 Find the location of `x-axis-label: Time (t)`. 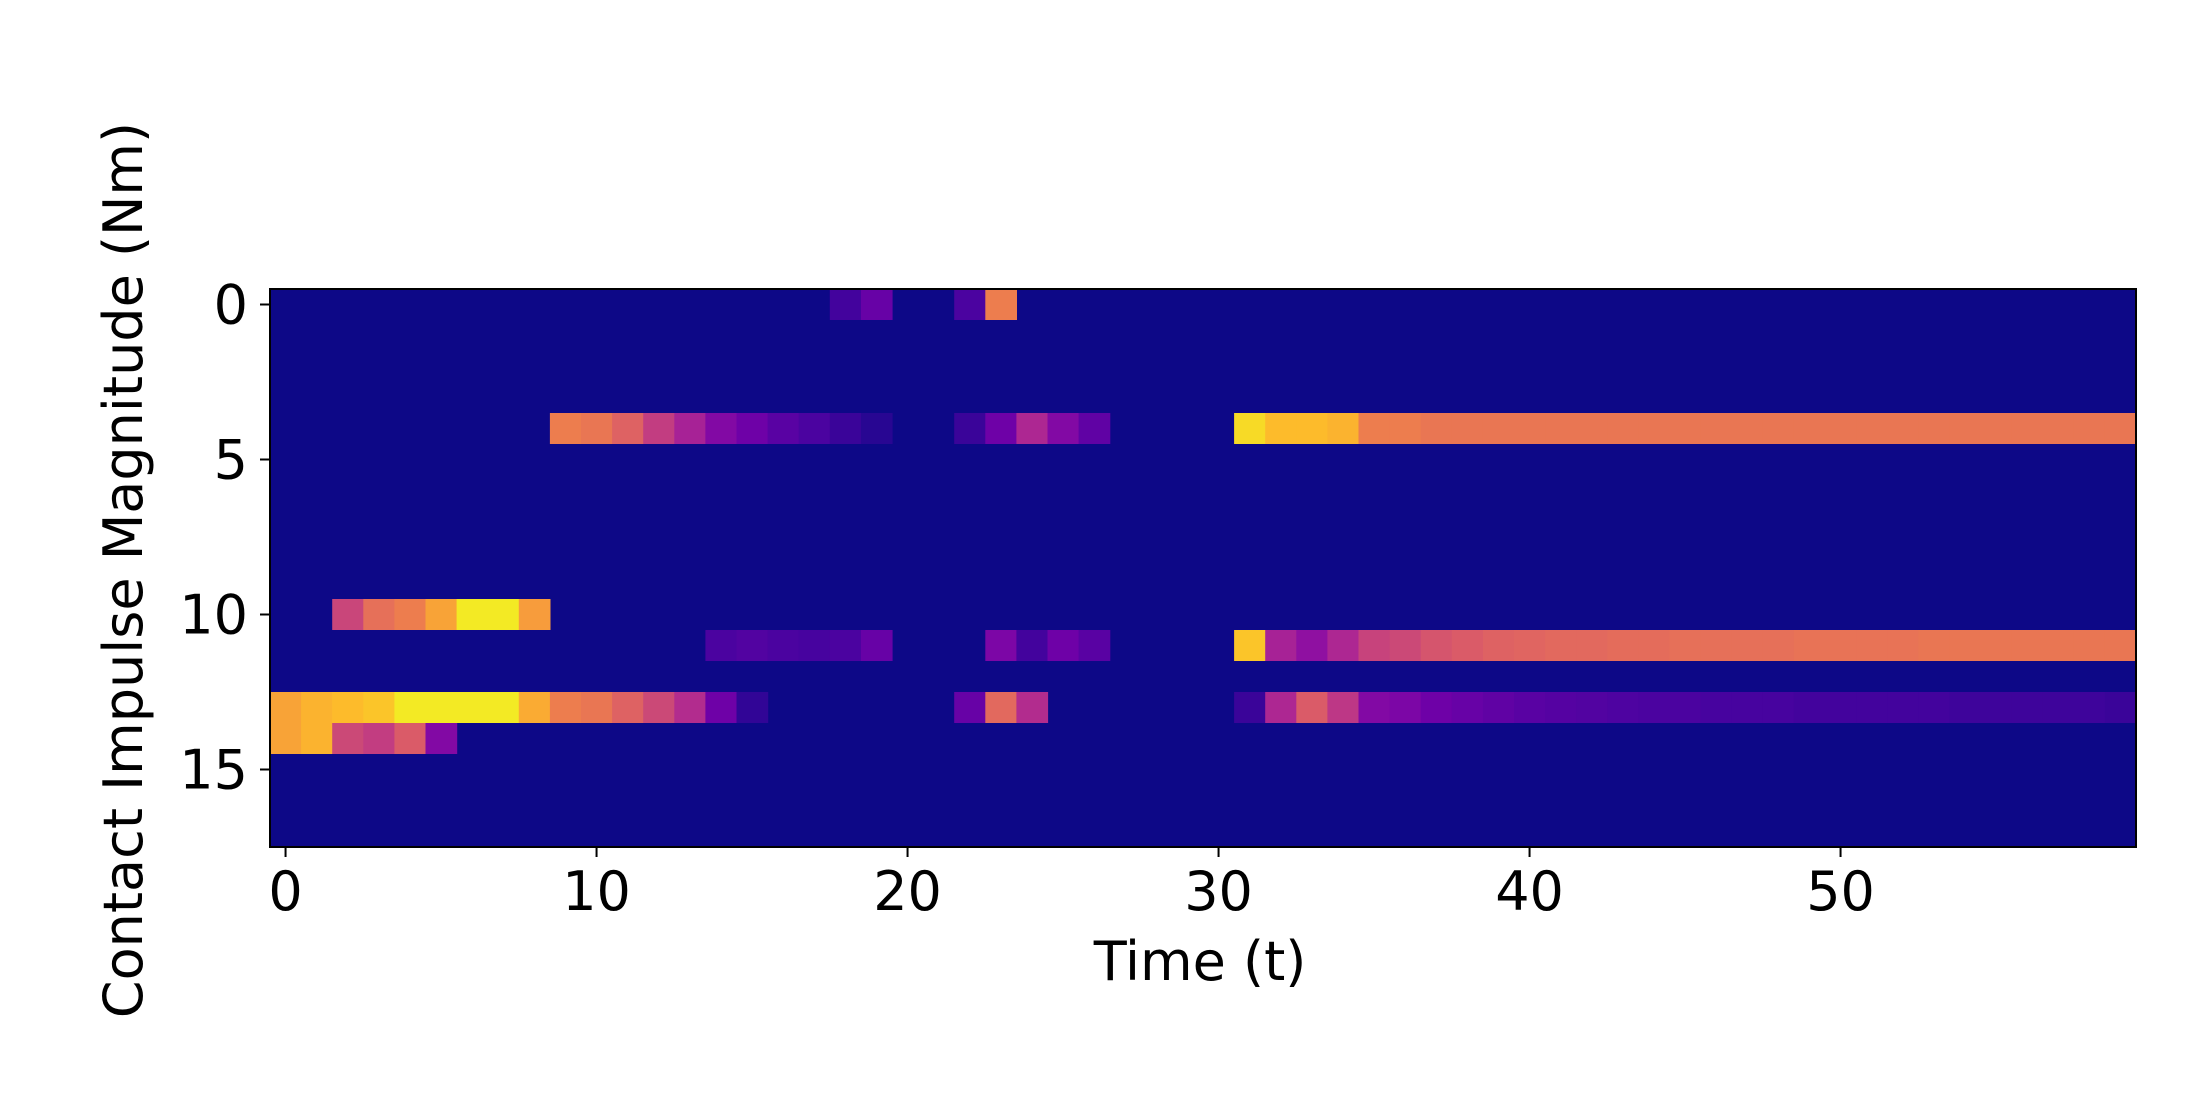

x-axis-label: Time (t) is located at coordinates (1200, 961).